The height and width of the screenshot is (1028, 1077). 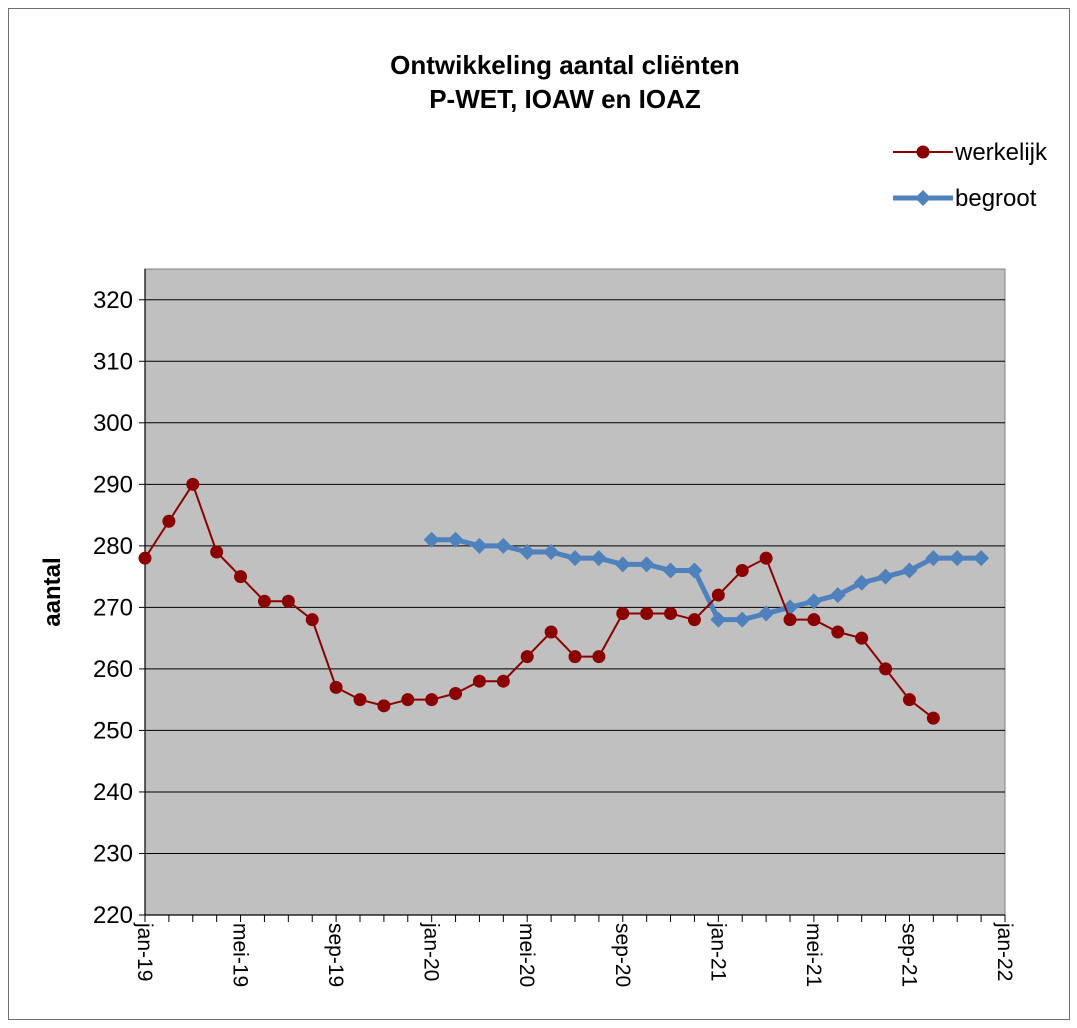 What do you see at coordinates (813, 955) in the screenshot?
I see `x-tick-label: mei-21` at bounding box center [813, 955].